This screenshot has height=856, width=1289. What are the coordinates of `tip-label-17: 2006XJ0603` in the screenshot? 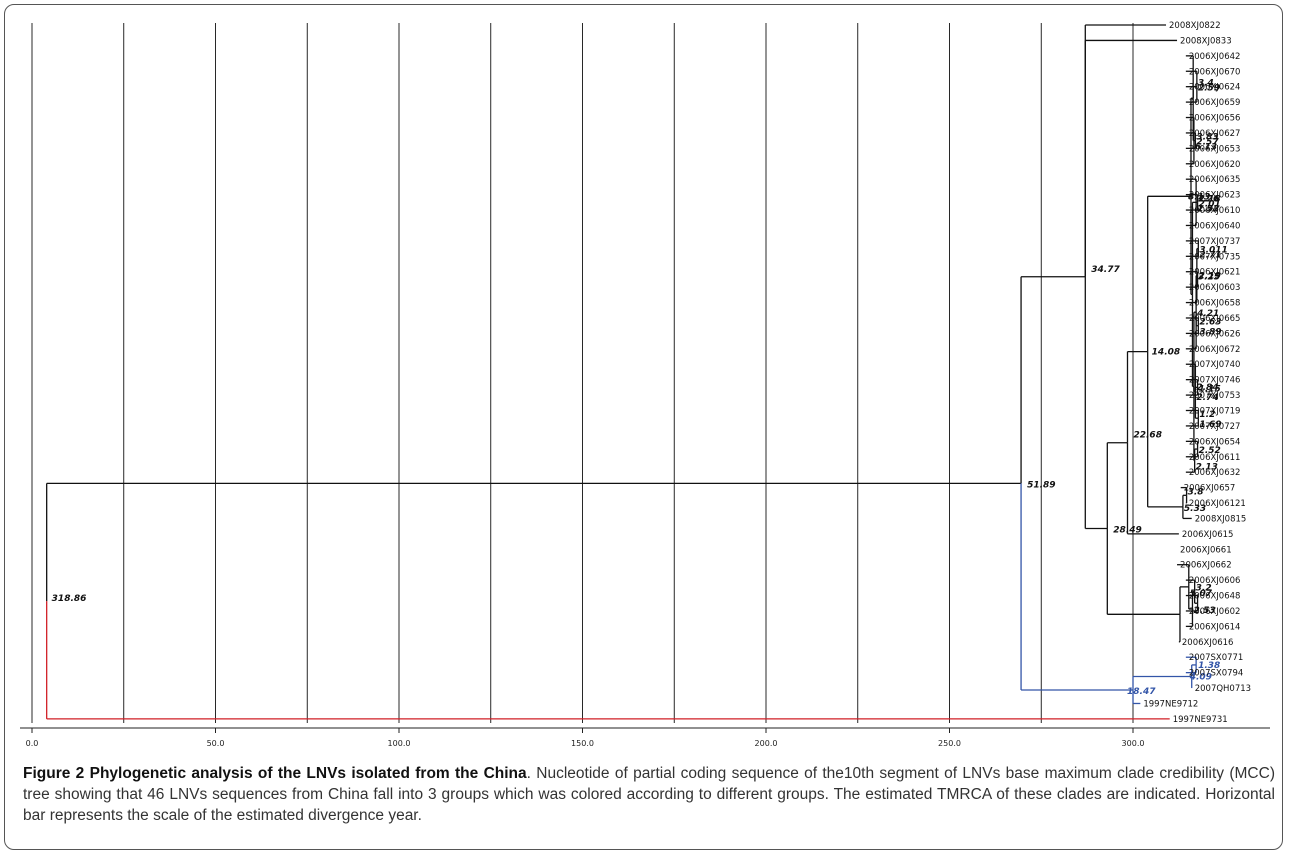 It's located at (1215, 288).